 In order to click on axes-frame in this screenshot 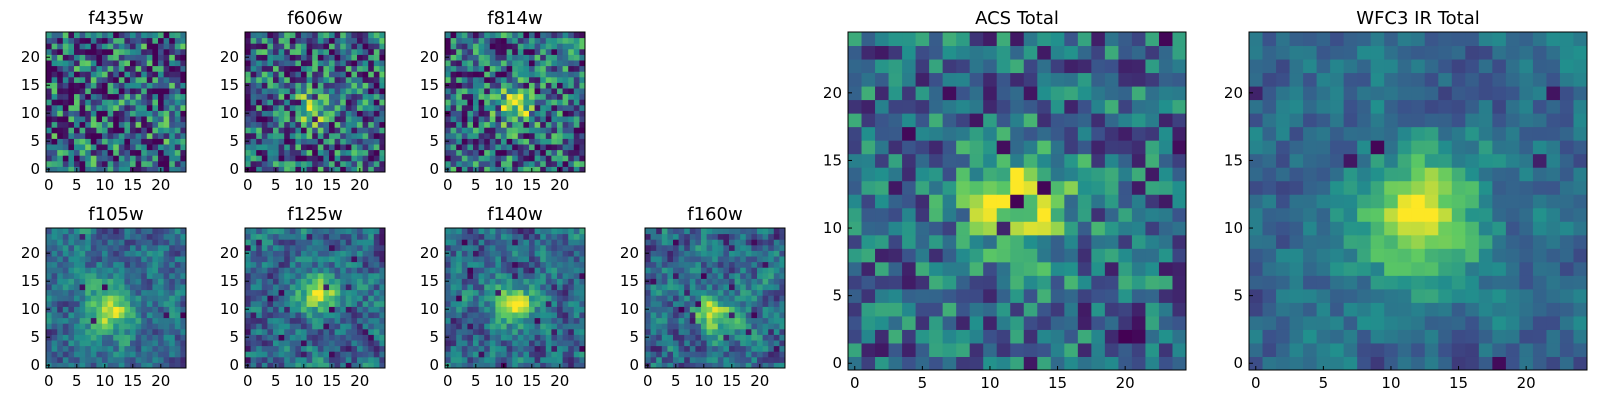, I will do `click(116, 298)`.